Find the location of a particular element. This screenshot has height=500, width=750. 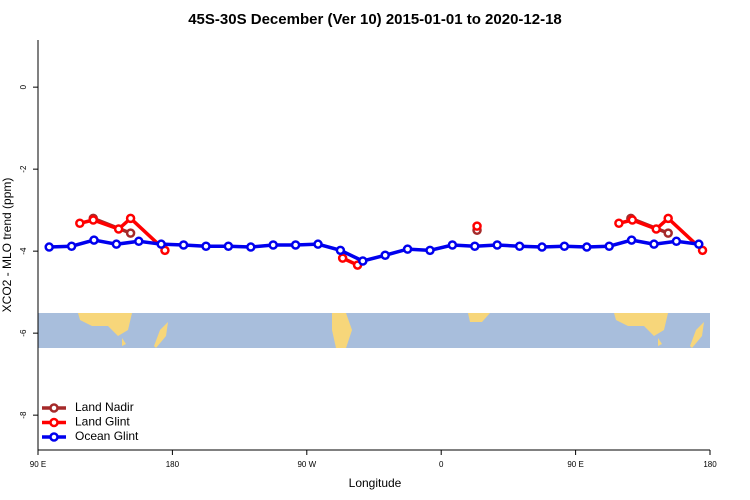

y-tick-label: -2 is located at coordinates (23, 169).